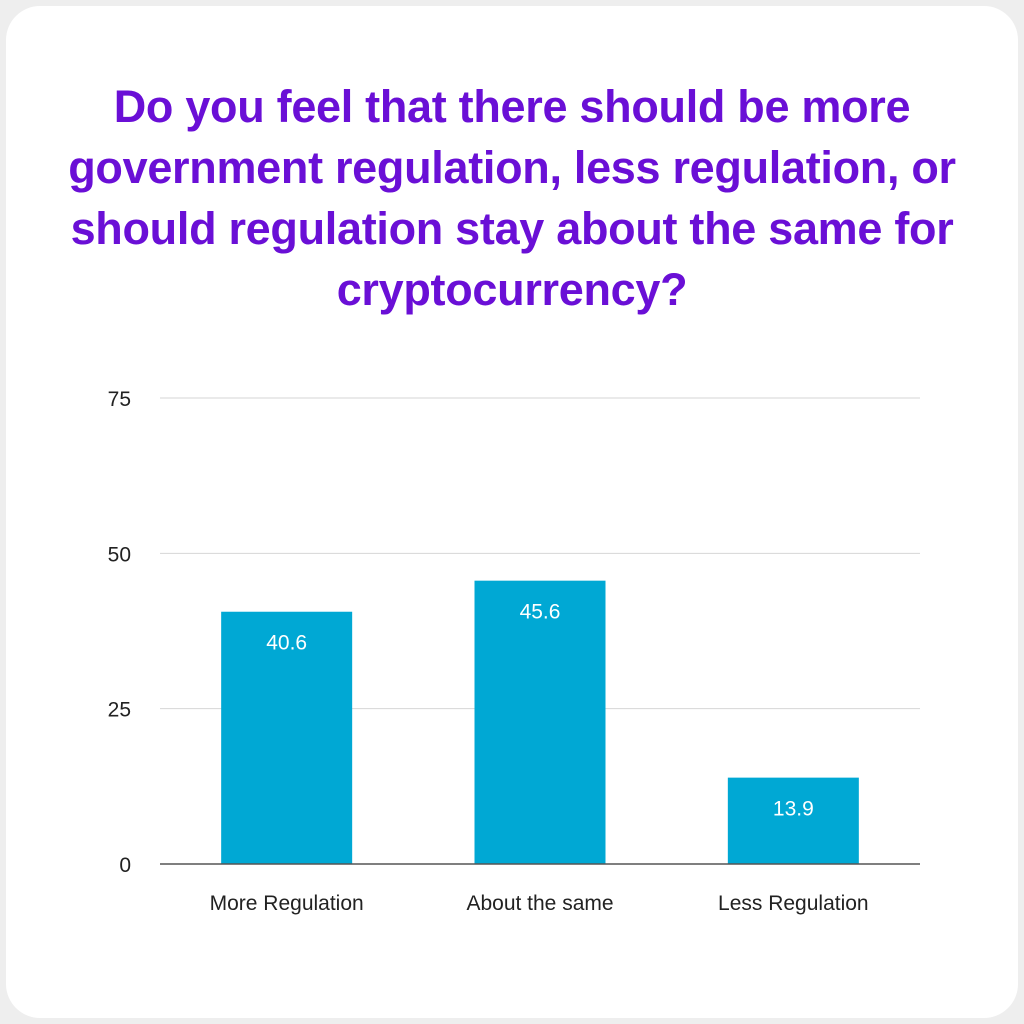 The image size is (1024, 1024). What do you see at coordinates (119, 554) in the screenshot?
I see `y-tick-label: 50` at bounding box center [119, 554].